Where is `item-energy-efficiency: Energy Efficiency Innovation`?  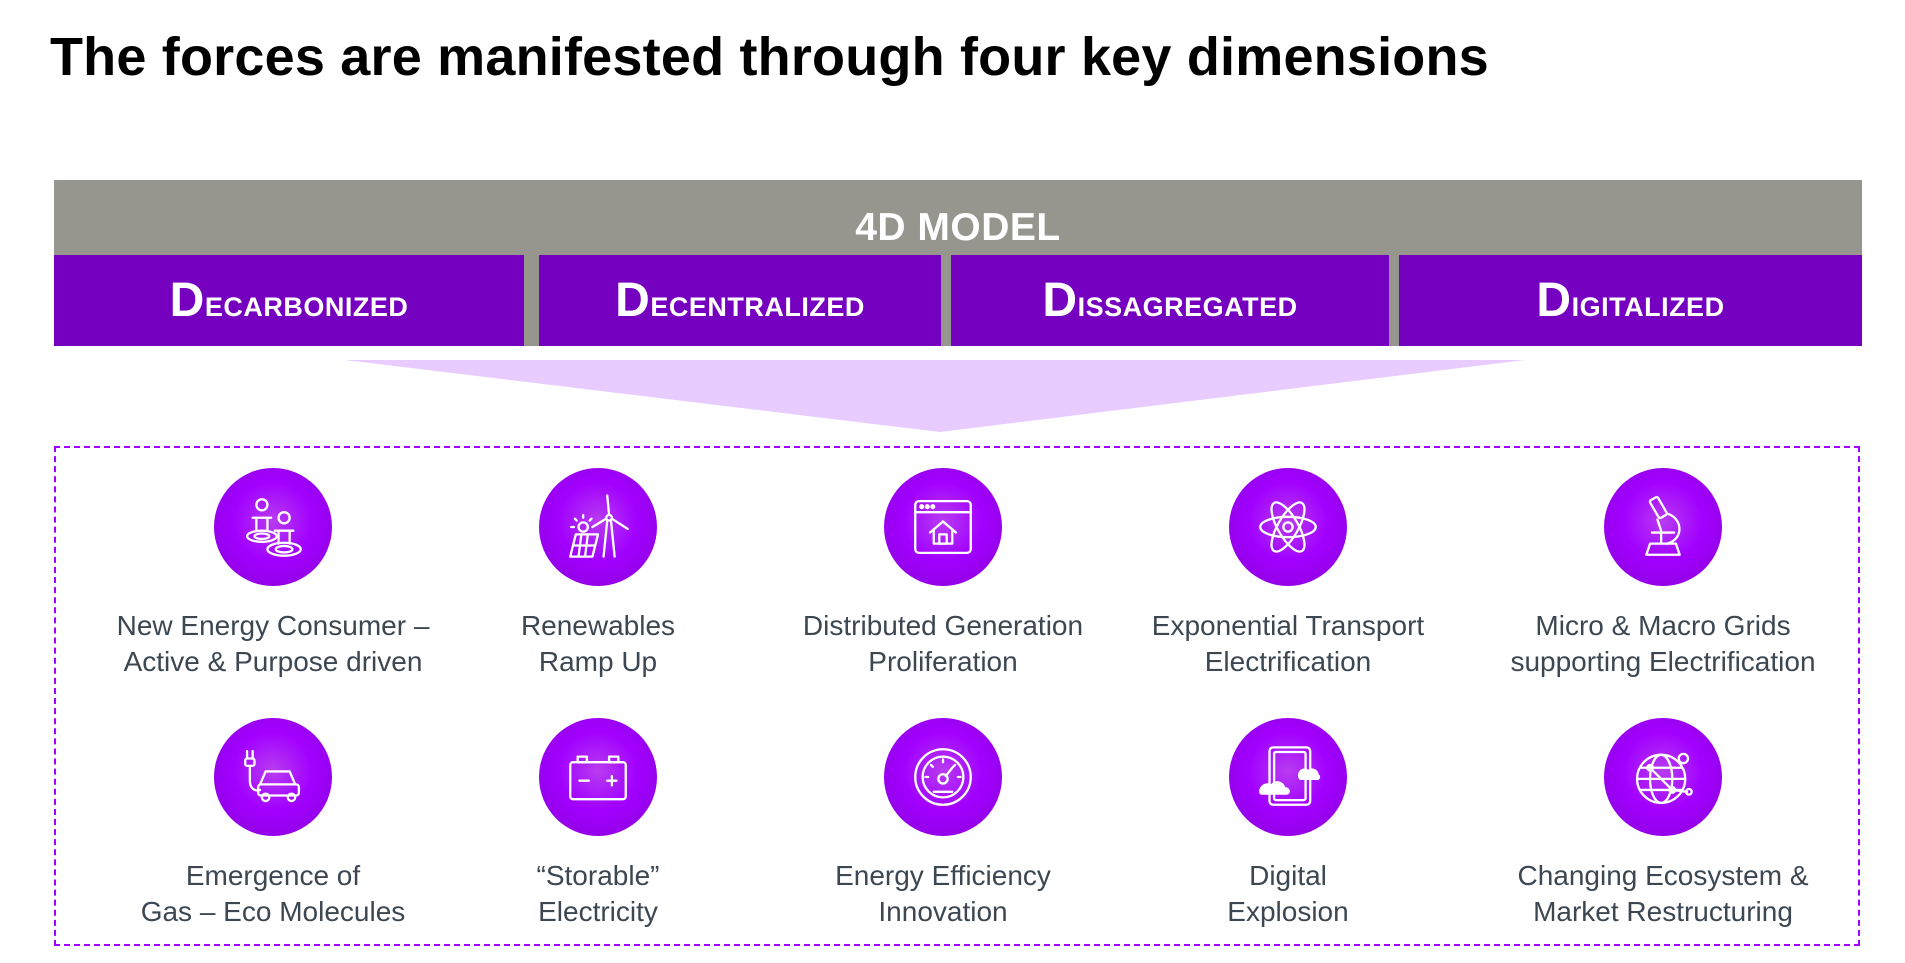
item-energy-efficiency: Energy Efficiency Innovation is located at coordinates (943, 824).